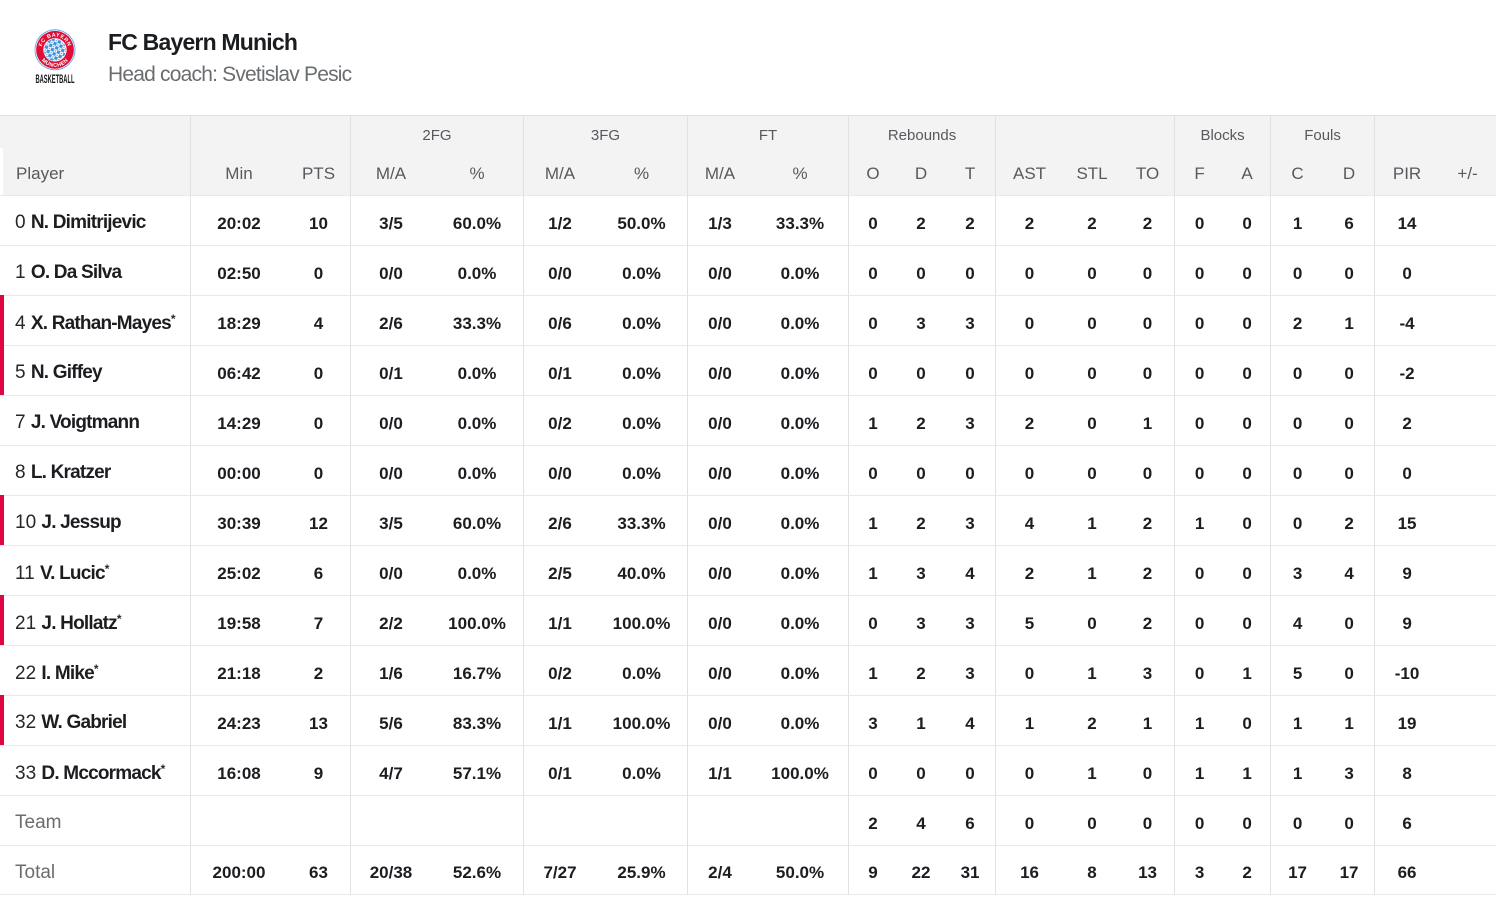  I want to click on svg-text: MÜNCHEN, so click(55, 63).